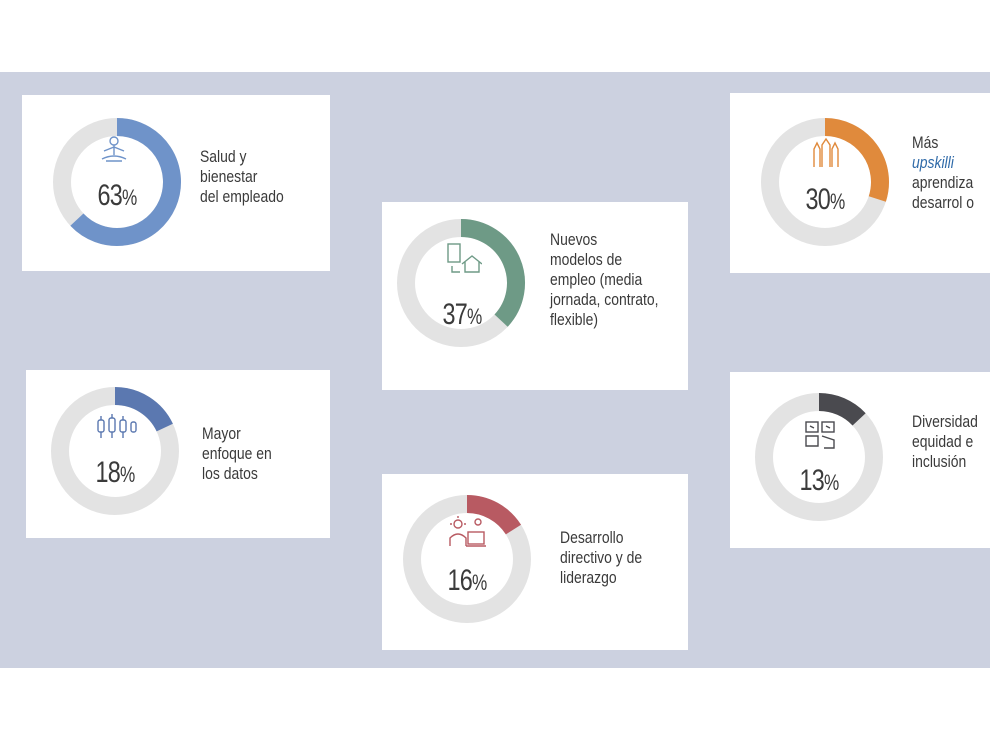 This screenshot has width=990, height=742. Describe the element at coordinates (820, 435) in the screenshot. I see `diversity-icon` at that location.